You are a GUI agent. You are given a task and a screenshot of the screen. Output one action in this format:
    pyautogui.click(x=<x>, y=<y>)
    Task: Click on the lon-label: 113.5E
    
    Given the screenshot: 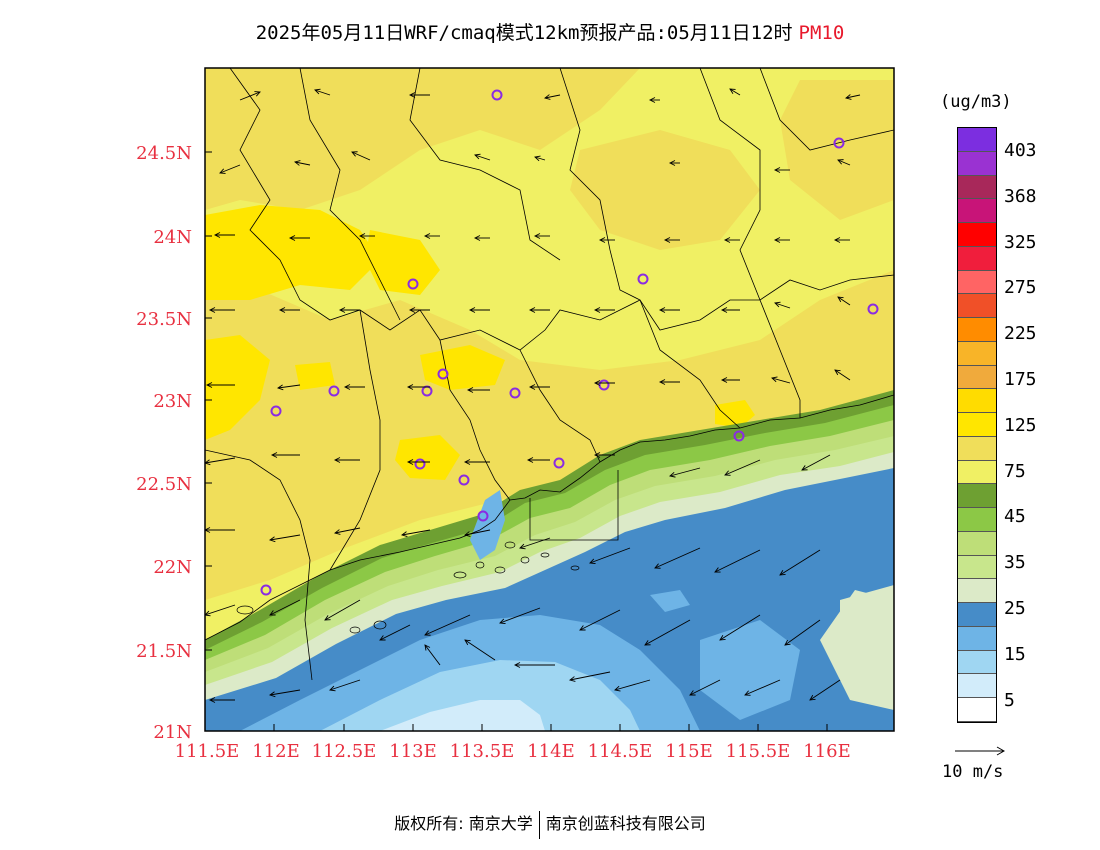 What is the action you would take?
    pyautogui.click(x=482, y=751)
    